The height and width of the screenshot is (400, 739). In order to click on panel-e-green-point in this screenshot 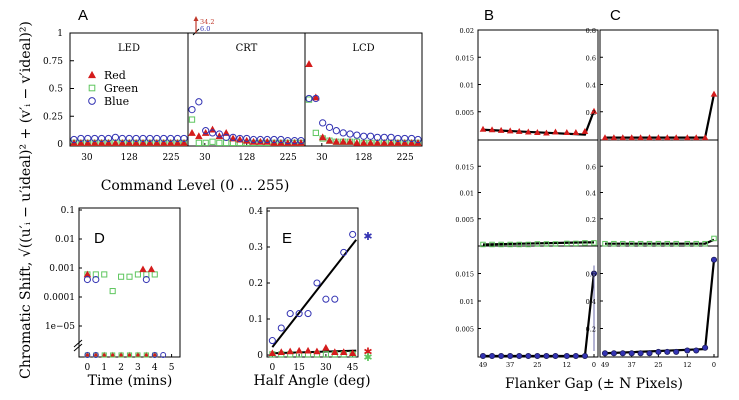, I will do `click(325, 354)`.